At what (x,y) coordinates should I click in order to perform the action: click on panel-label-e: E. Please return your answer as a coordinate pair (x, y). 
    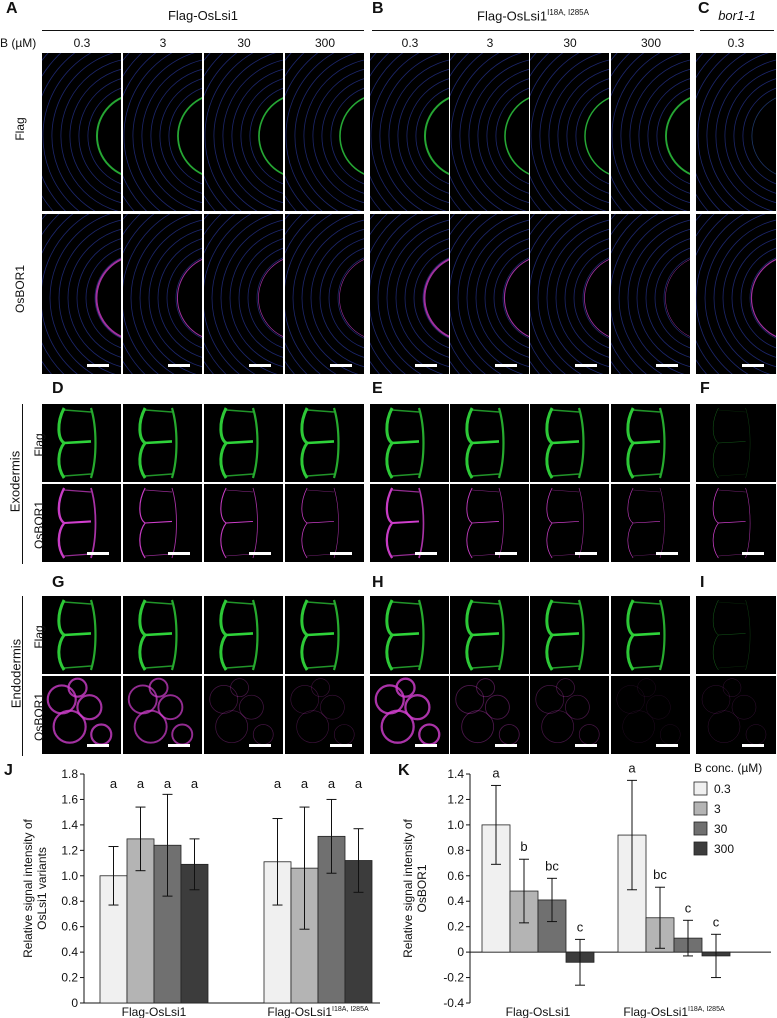
    Looking at the image, I should click on (377, 388).